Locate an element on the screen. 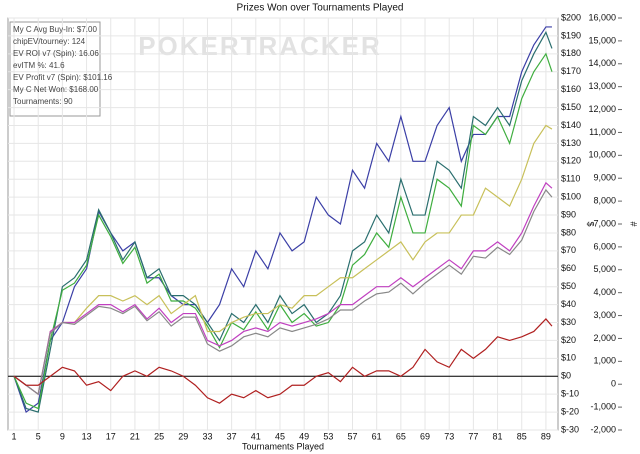 Image resolution: width=640 pixels, height=454 pixels. x-tick-label: 77 is located at coordinates (473, 436).